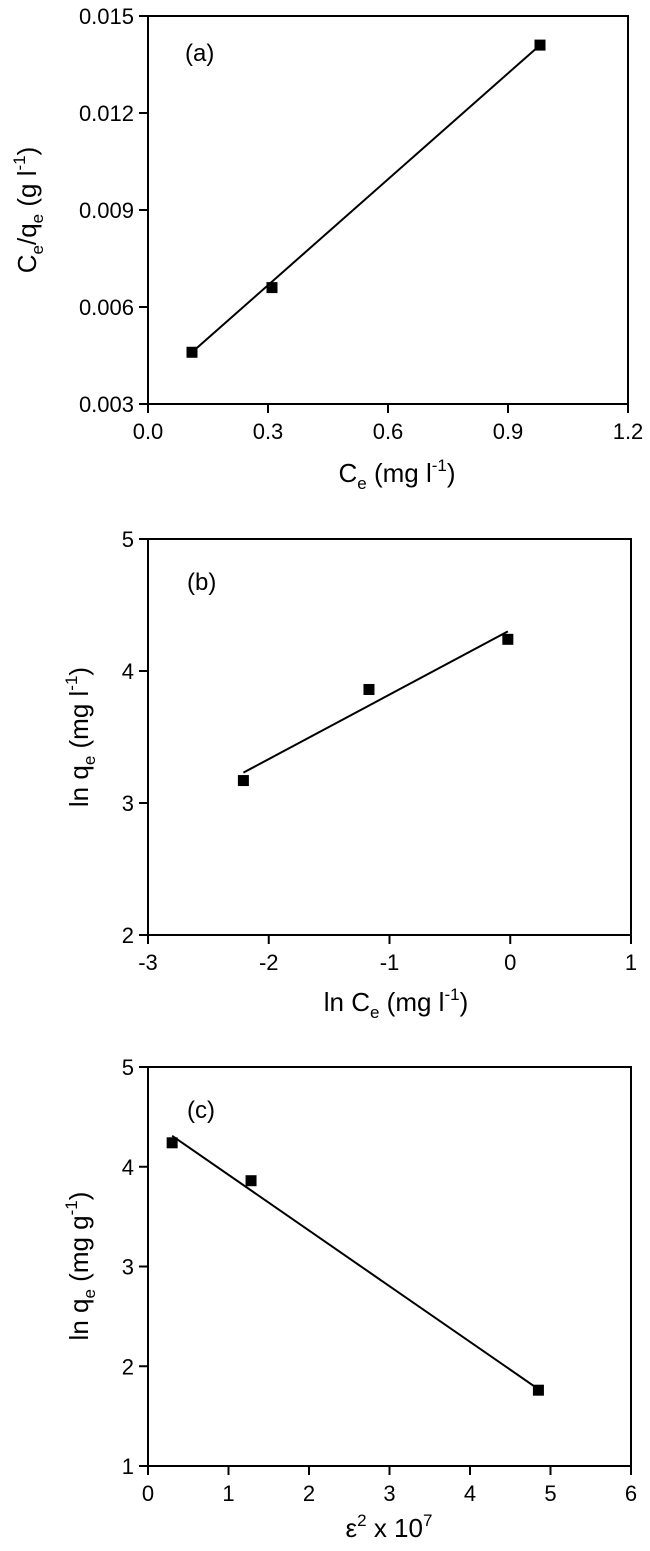 The height and width of the screenshot is (1551, 650). I want to click on panel-a-x-tick-label: 0.9, so click(508, 431).